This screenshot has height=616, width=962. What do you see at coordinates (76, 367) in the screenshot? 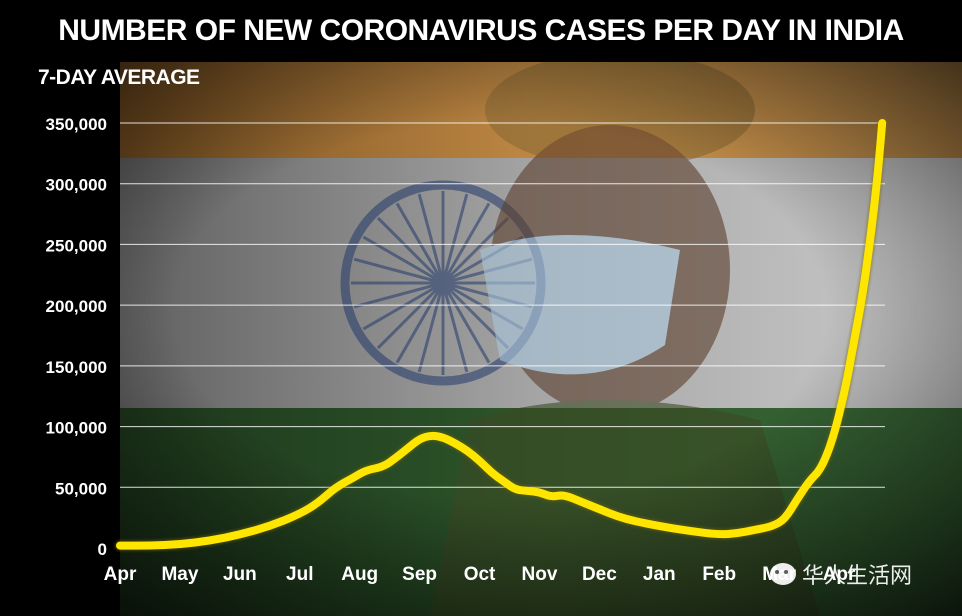
I see `y-tick-label: 150,000` at bounding box center [76, 367].